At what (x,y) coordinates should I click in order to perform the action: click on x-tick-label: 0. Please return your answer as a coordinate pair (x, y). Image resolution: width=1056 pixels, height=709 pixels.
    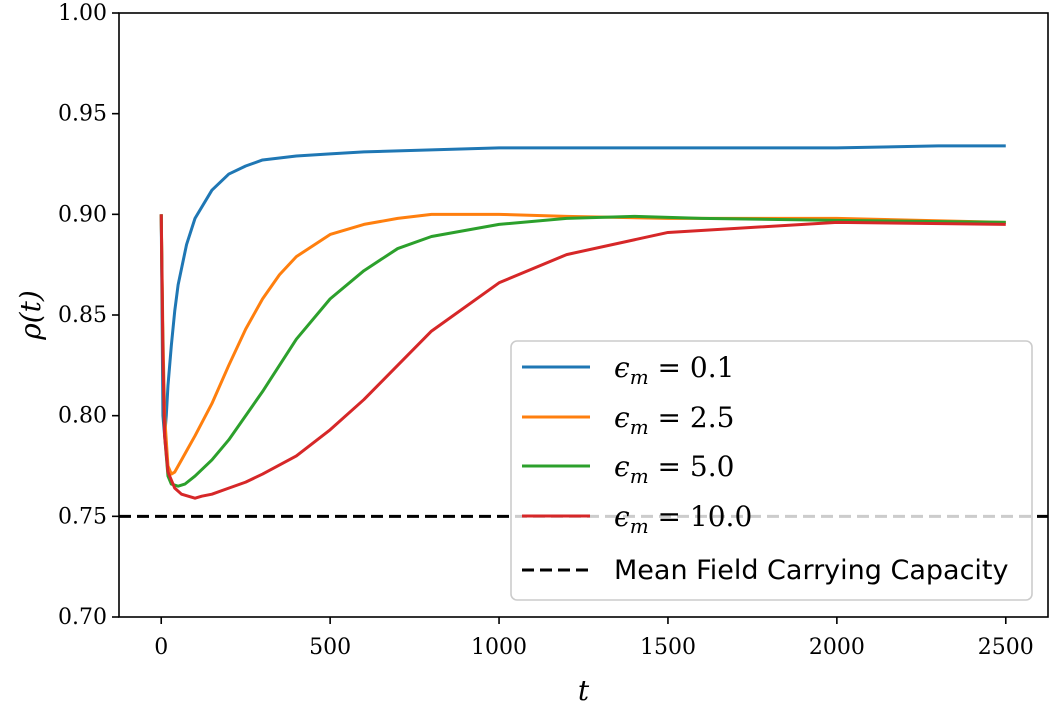
    Looking at the image, I should click on (161, 647).